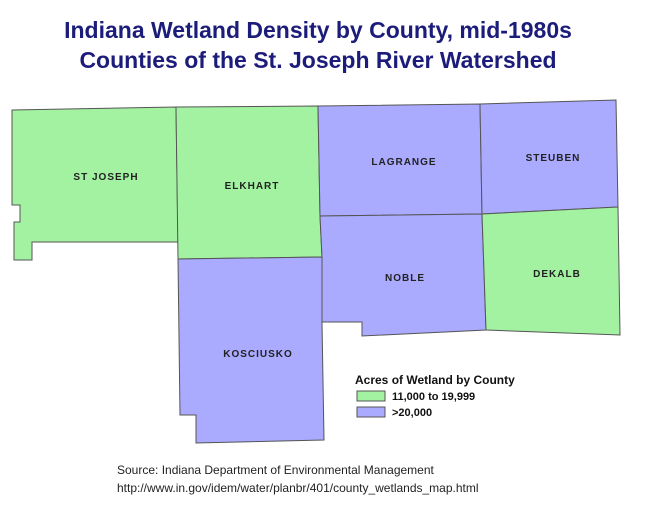 This screenshot has width=652, height=519. What do you see at coordinates (258, 354) in the screenshot?
I see `county-label: KOSCIUSKO` at bounding box center [258, 354].